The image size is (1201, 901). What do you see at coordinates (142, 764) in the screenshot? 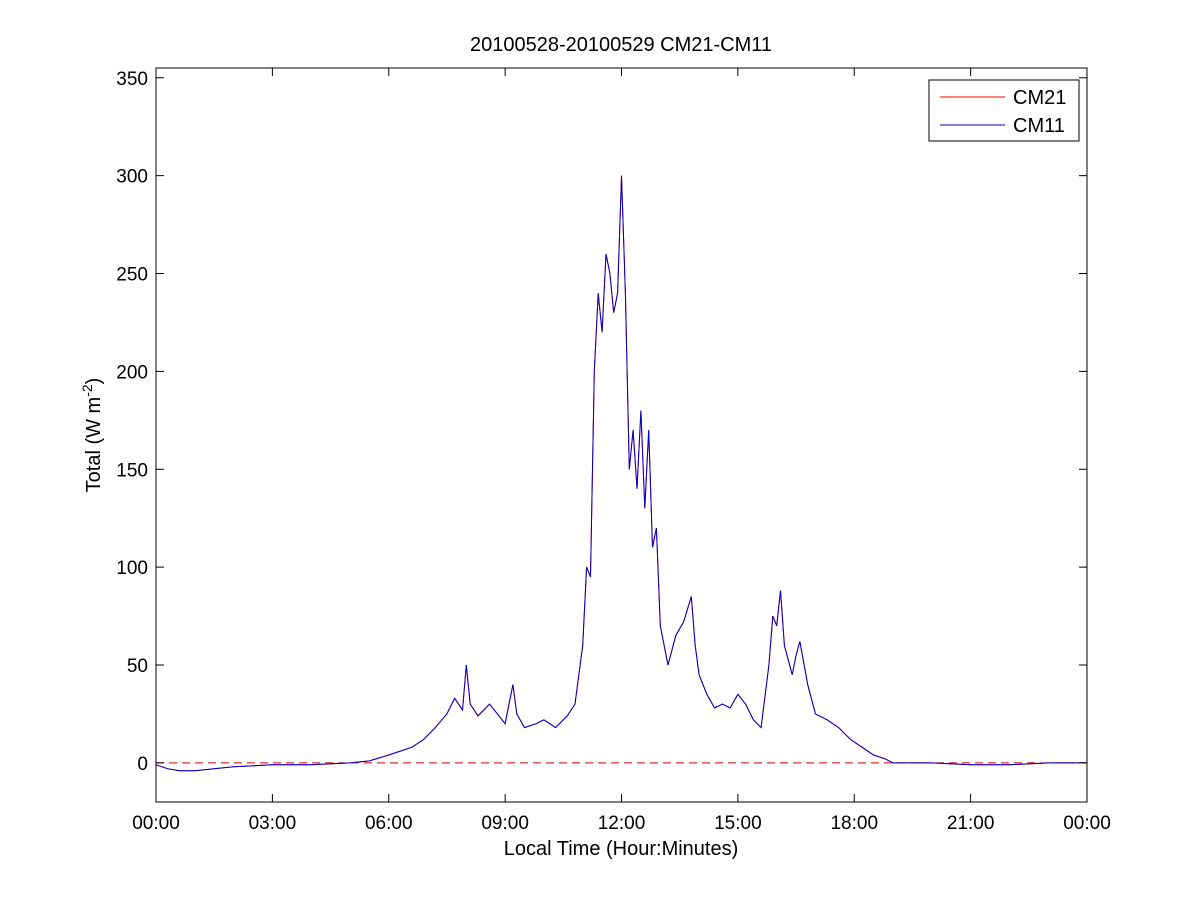
I see `y-tick-label: 0` at bounding box center [142, 764].